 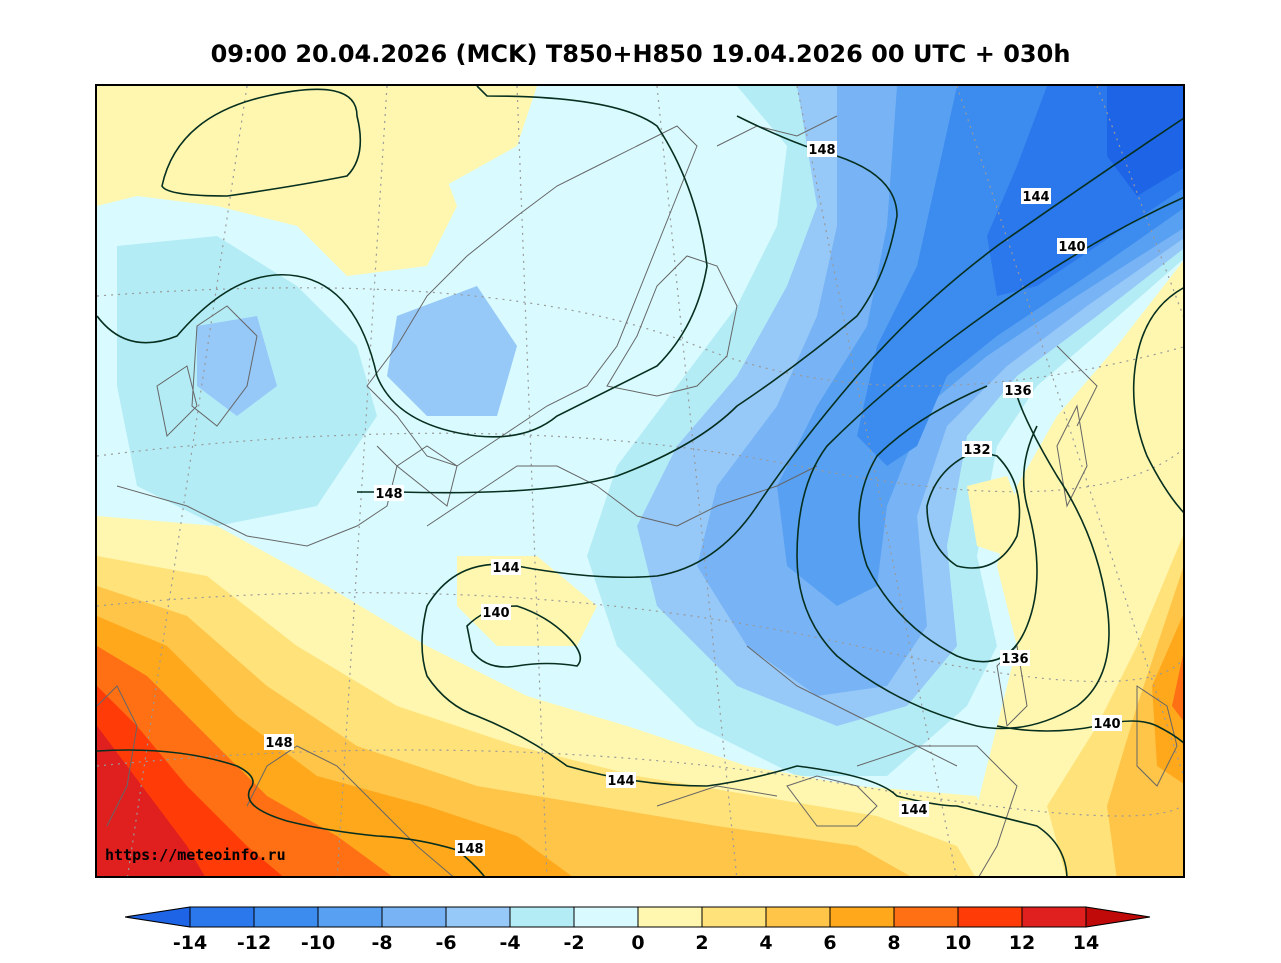 What do you see at coordinates (382, 943) in the screenshot?
I see `colorbar-tick-label: -8` at bounding box center [382, 943].